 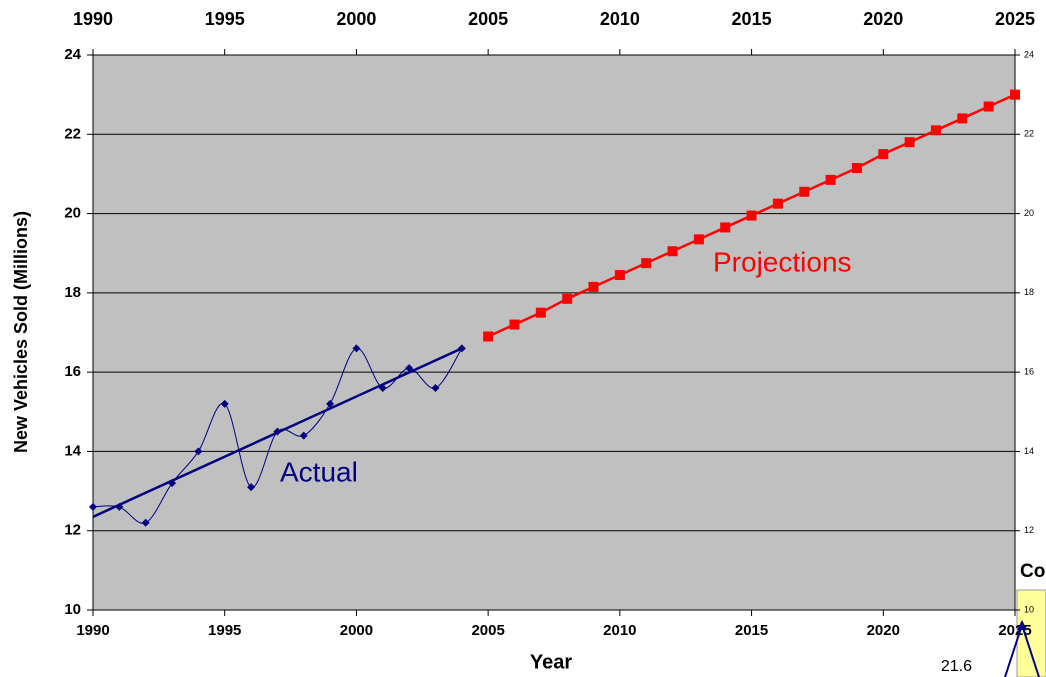 I want to click on x2-tick-label: 2025, so click(x=1015, y=19).